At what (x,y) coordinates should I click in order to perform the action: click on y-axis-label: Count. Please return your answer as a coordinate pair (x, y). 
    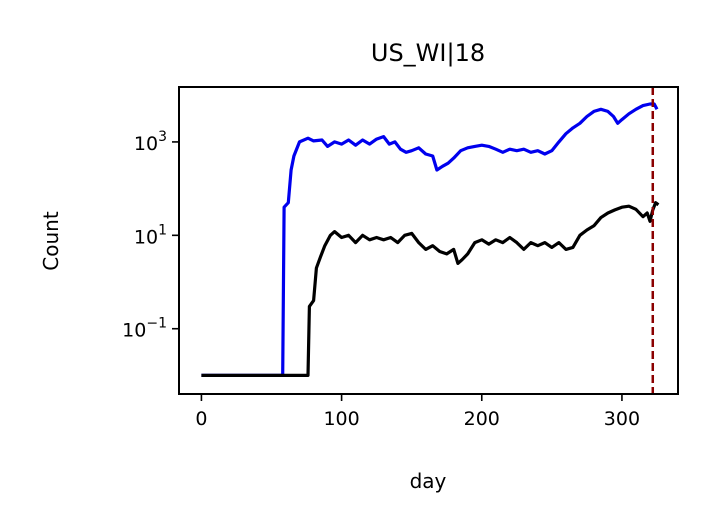
    Looking at the image, I should click on (51, 241).